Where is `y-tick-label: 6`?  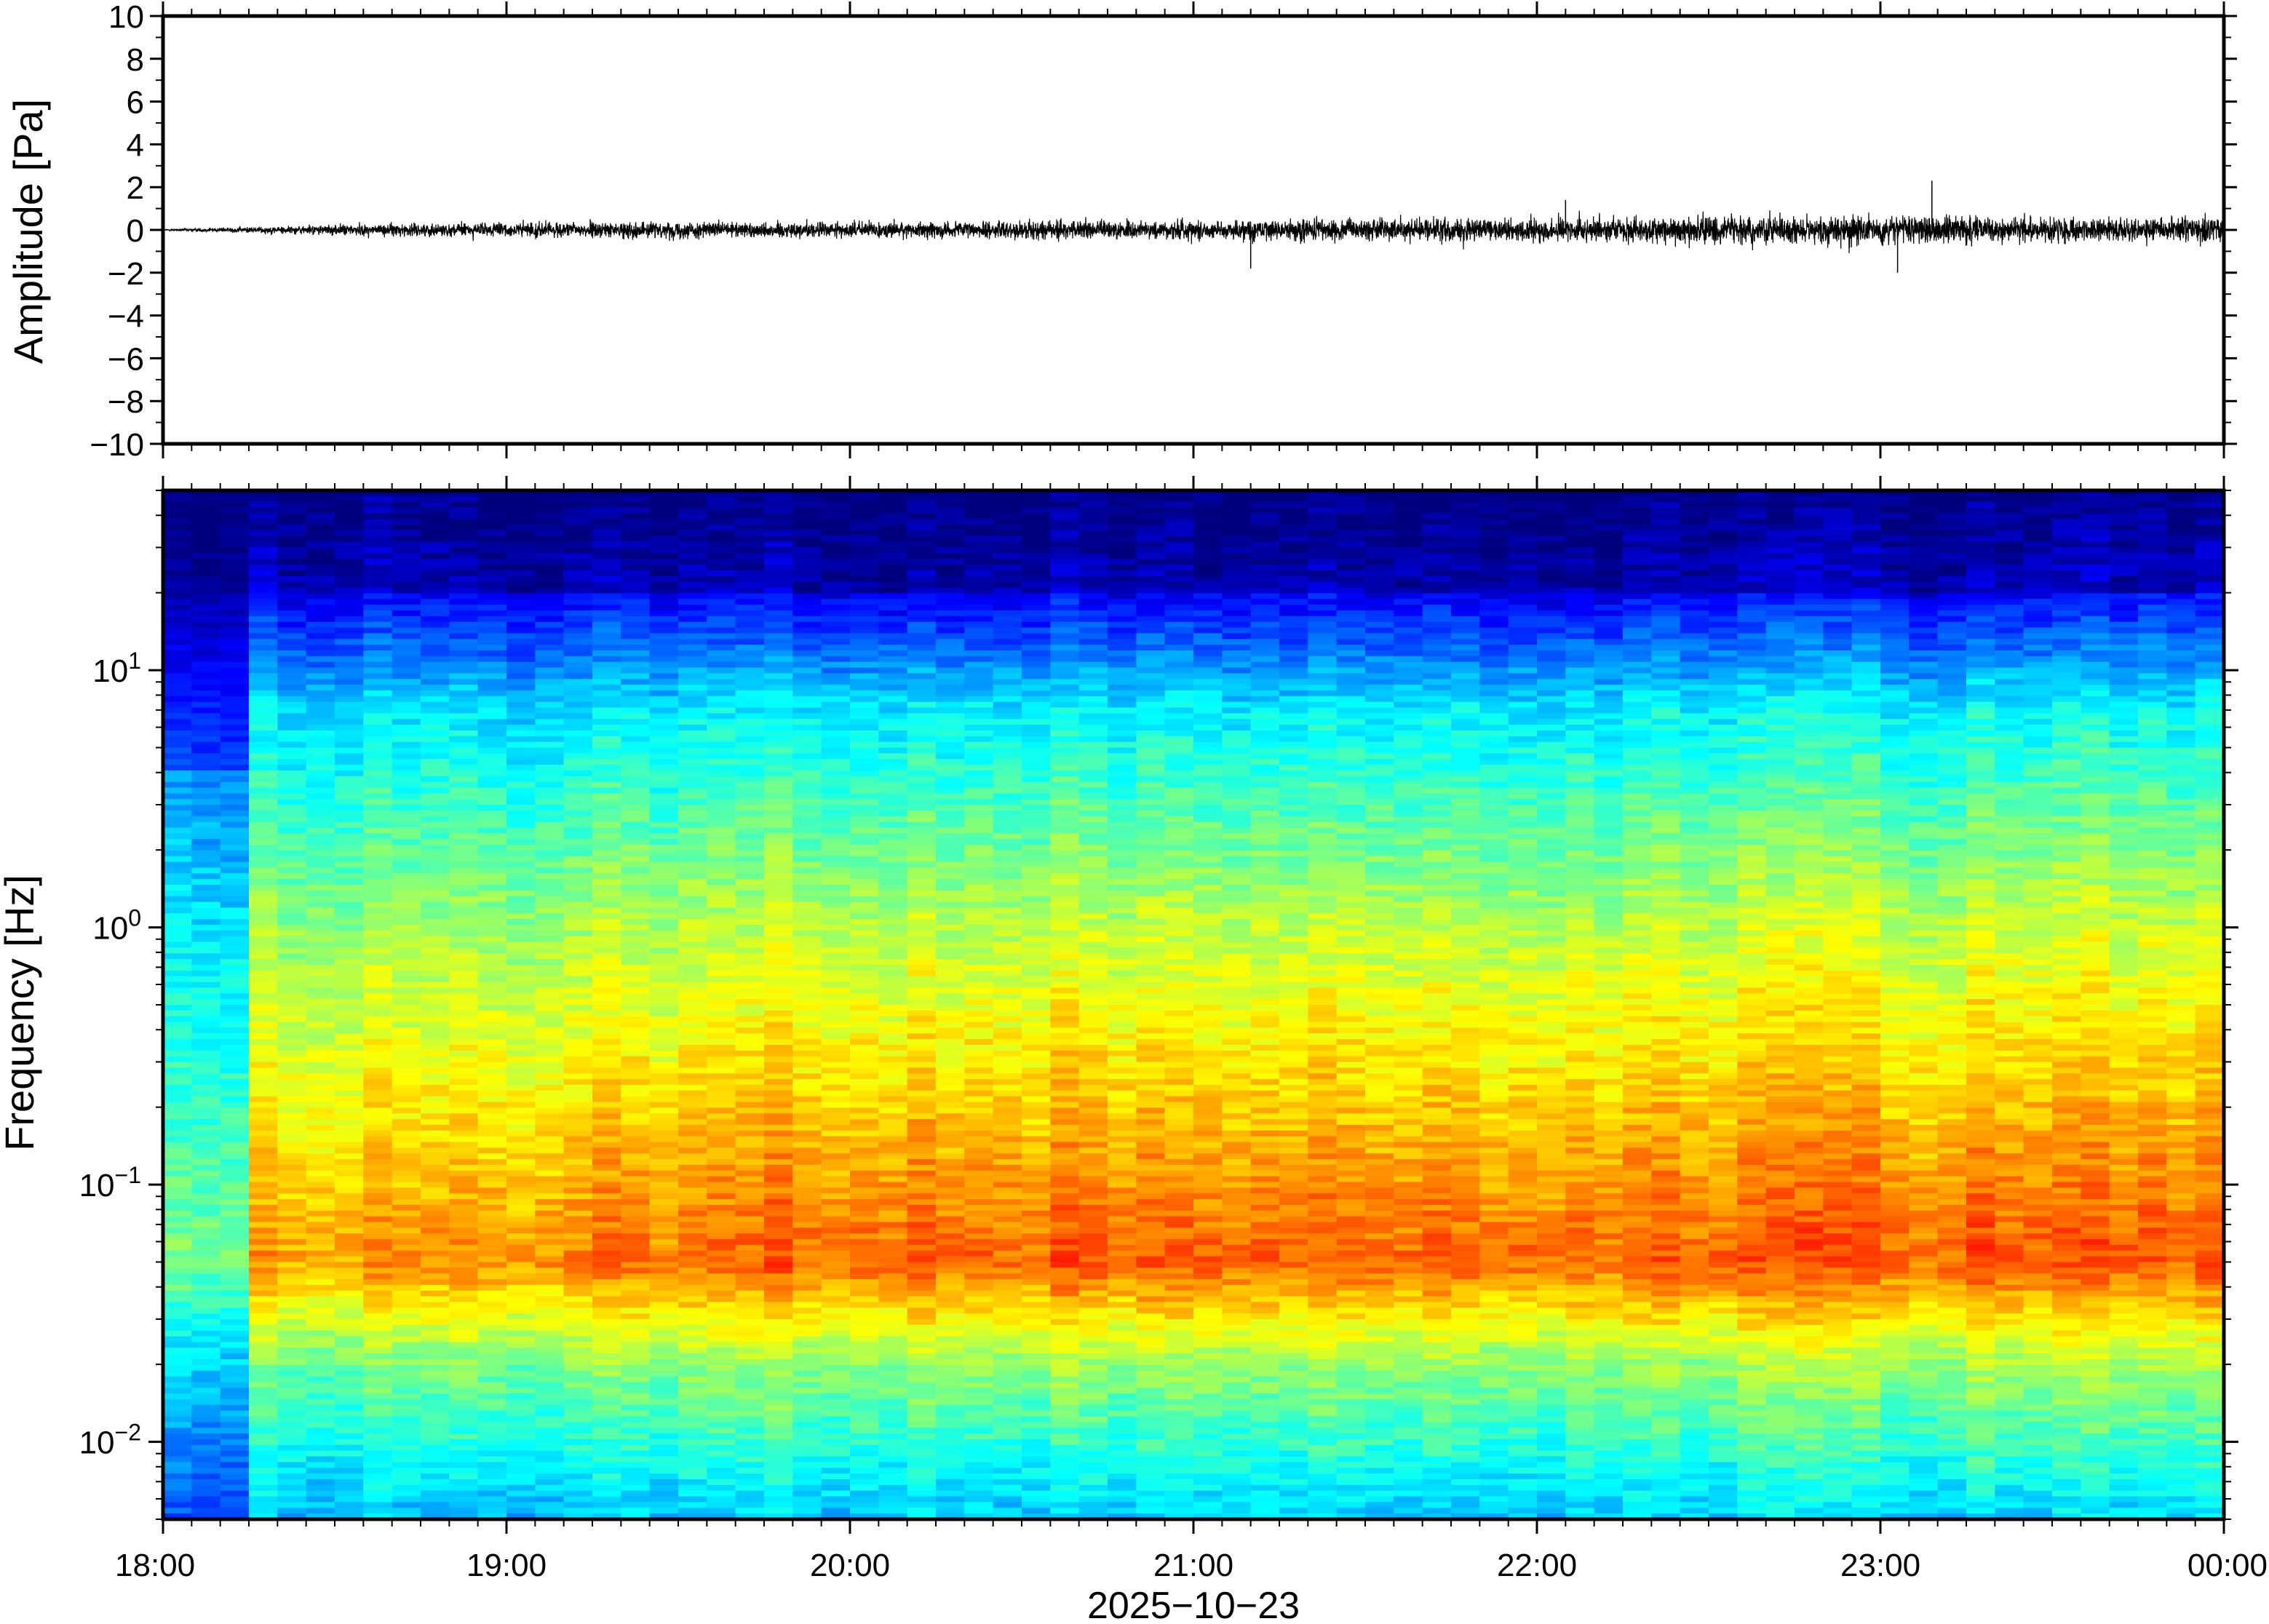 y-tick-label: 6 is located at coordinates (135, 103).